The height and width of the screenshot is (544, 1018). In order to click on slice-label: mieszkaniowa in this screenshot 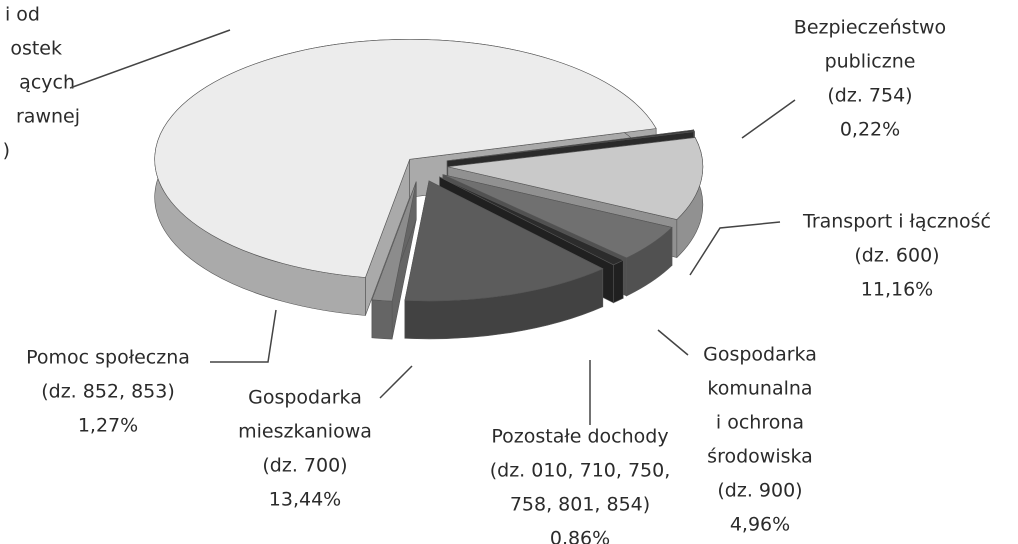, I will do `click(305, 432)`.